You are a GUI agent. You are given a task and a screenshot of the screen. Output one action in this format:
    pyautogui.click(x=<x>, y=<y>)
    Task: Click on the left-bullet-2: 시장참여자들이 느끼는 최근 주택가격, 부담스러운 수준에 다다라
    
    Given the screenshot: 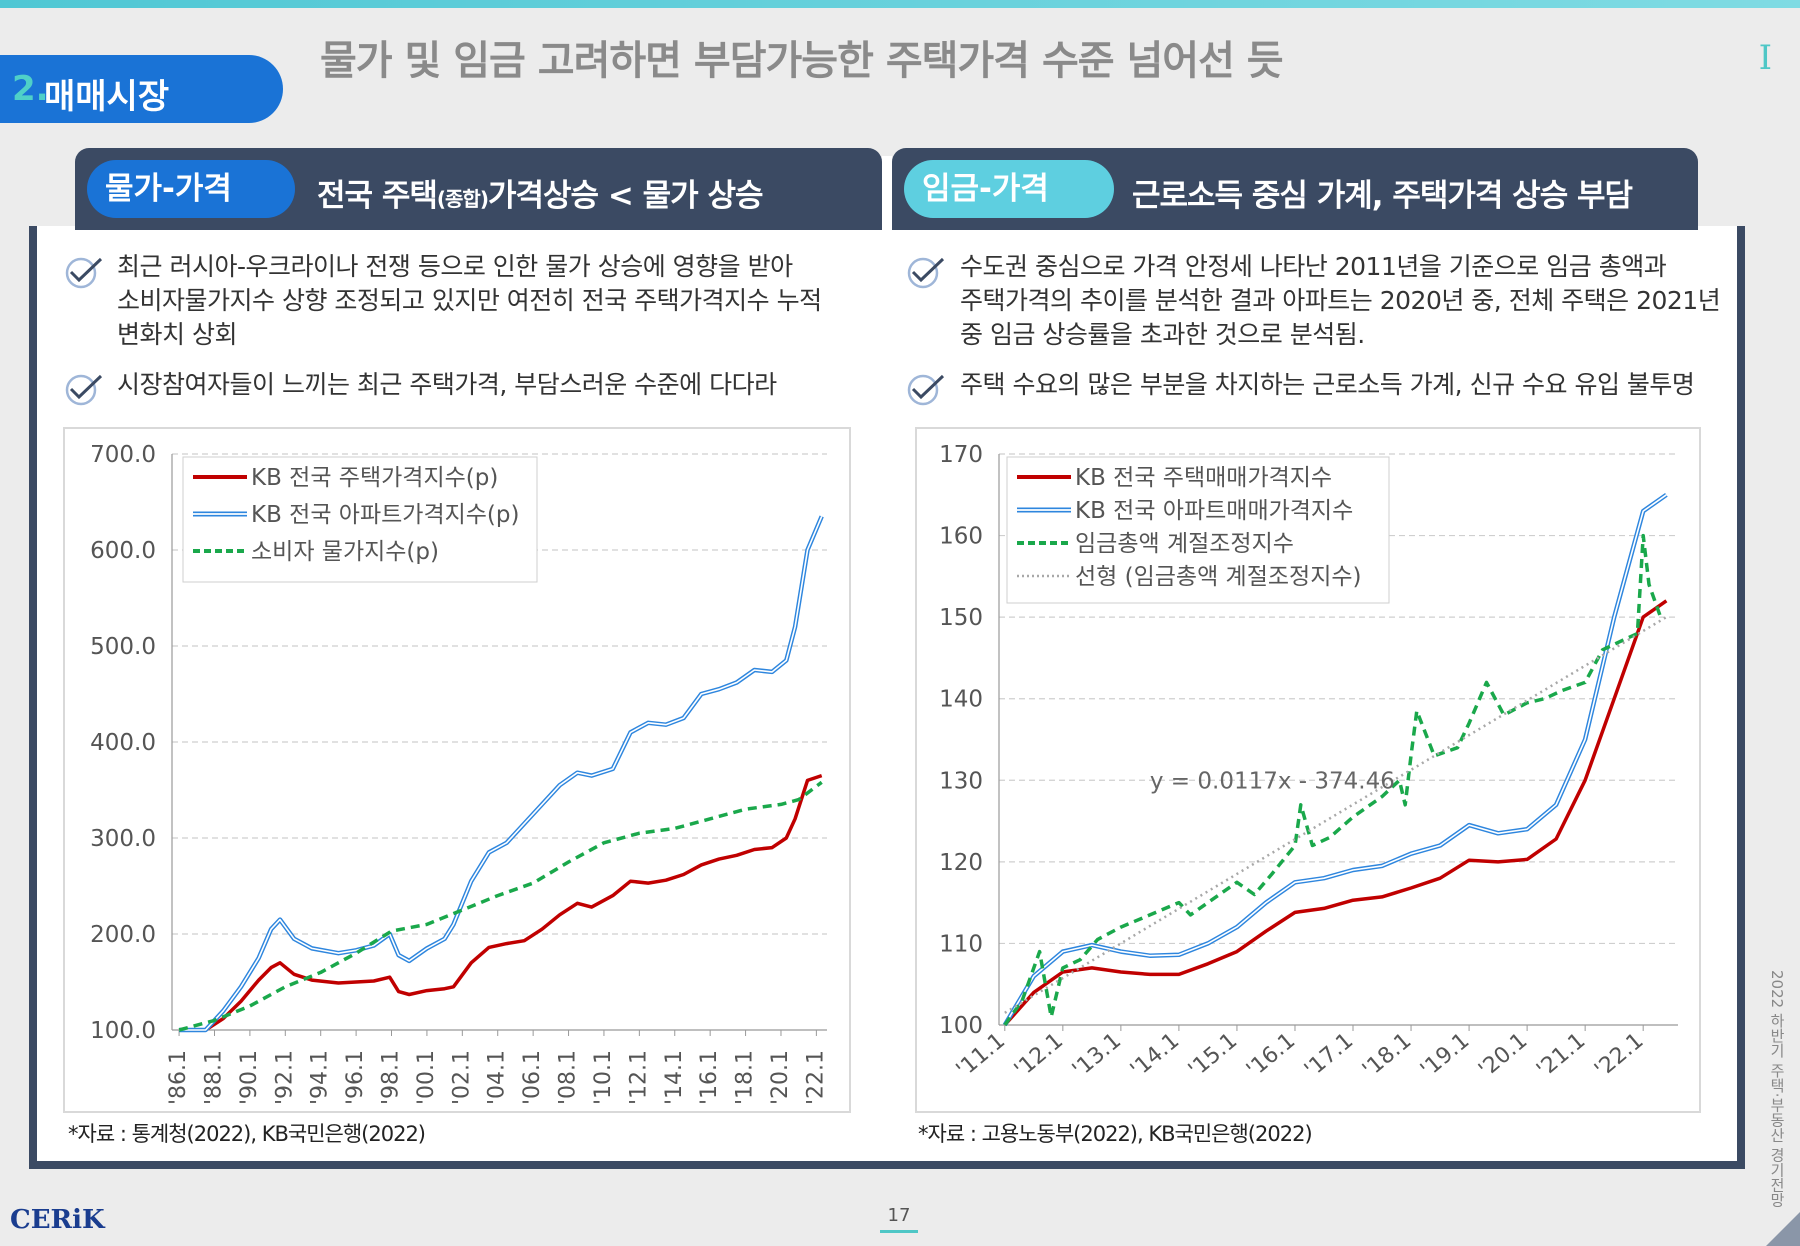 What is the action you would take?
    pyautogui.click(x=447, y=384)
    